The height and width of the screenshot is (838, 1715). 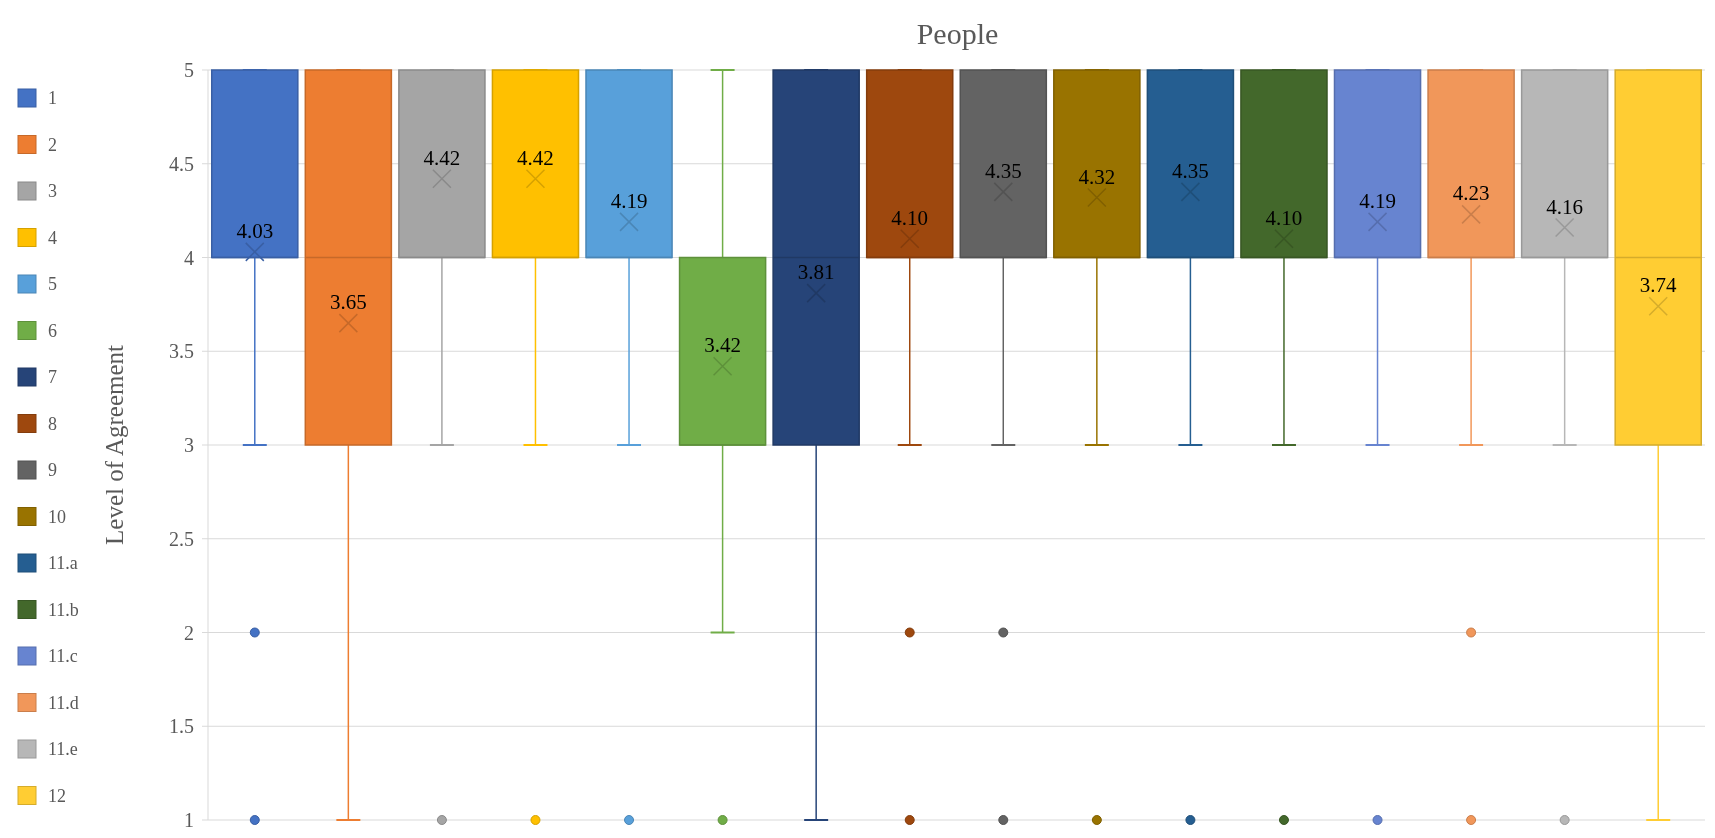 What do you see at coordinates (816, 272) in the screenshot?
I see `text: 3.81` at bounding box center [816, 272].